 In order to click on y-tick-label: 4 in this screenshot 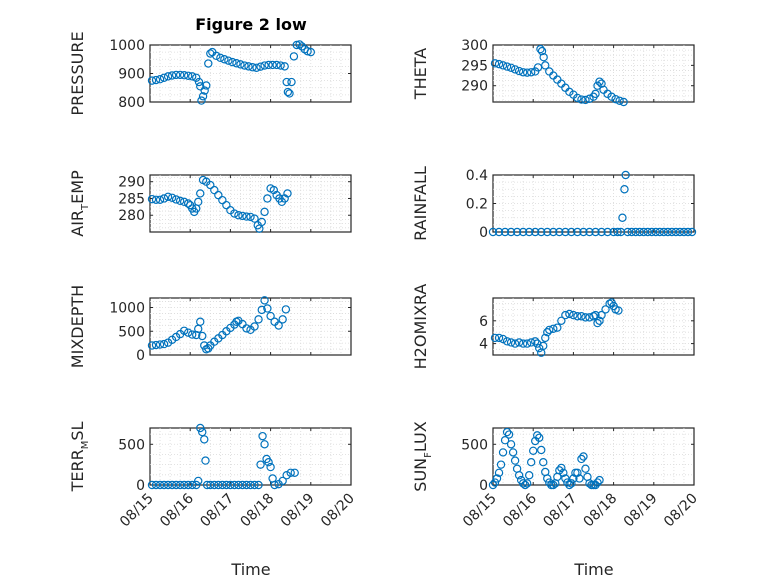, I will do `click(483, 345)`.